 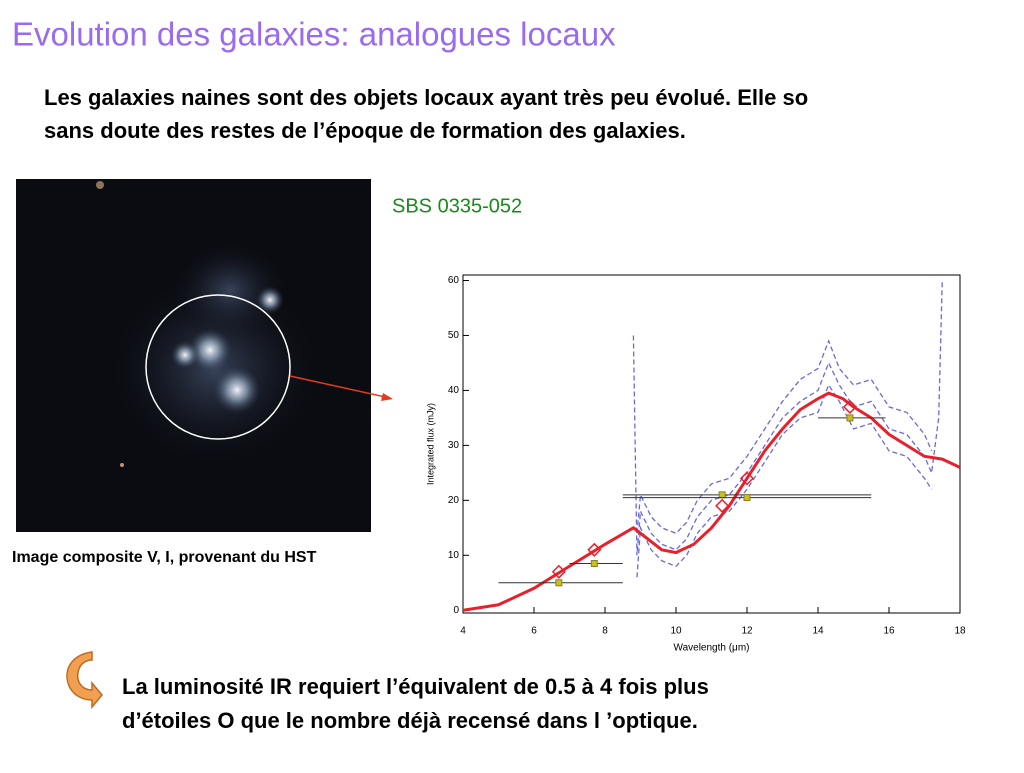 What do you see at coordinates (454, 390) in the screenshot?
I see `y-tick-label: 40` at bounding box center [454, 390].